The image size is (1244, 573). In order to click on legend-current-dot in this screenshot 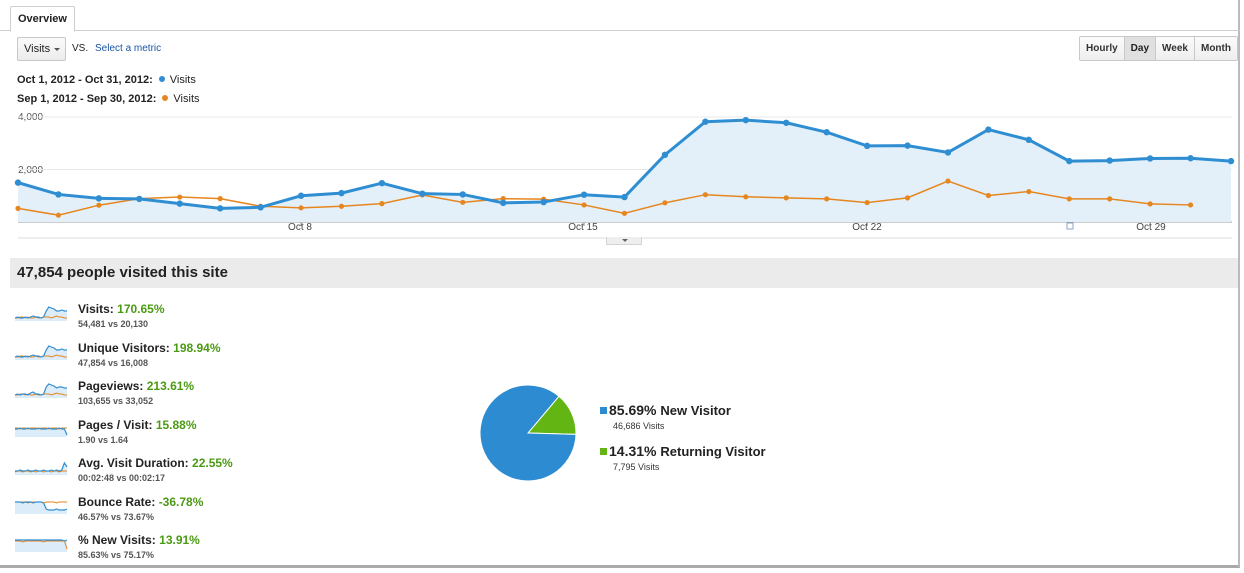, I will do `click(161, 79)`.